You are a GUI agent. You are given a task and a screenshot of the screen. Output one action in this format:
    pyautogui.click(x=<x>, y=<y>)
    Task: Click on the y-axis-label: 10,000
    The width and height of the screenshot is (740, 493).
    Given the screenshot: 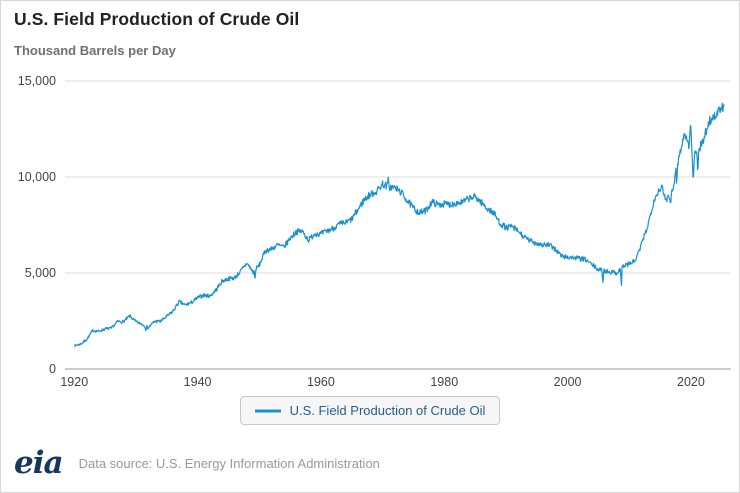 What is the action you would take?
    pyautogui.click(x=37, y=177)
    